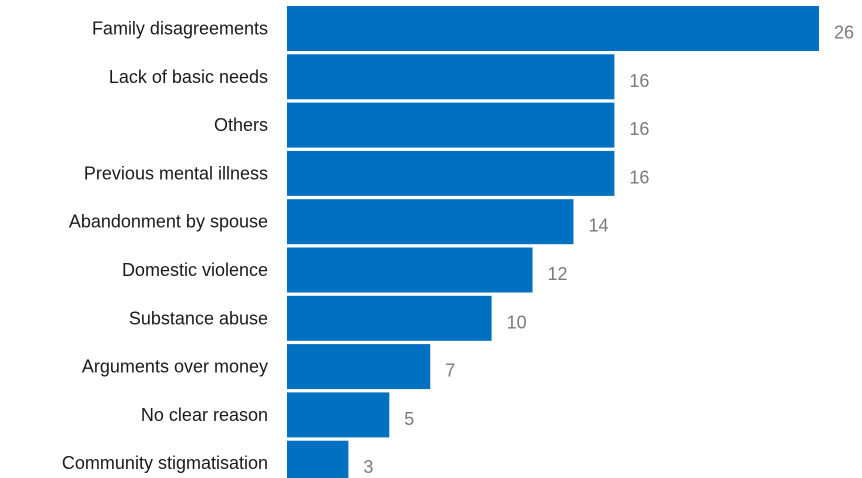 The image size is (862, 478). Describe the element at coordinates (176, 173) in the screenshot. I see `category-label: Previous mental illness` at that location.